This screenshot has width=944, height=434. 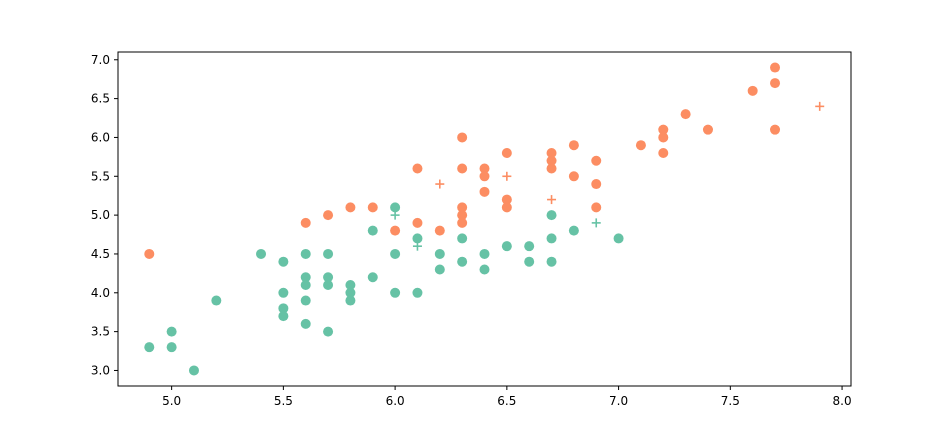 What do you see at coordinates (171, 401) in the screenshot?
I see `x-tick-label: 5.0` at bounding box center [171, 401].